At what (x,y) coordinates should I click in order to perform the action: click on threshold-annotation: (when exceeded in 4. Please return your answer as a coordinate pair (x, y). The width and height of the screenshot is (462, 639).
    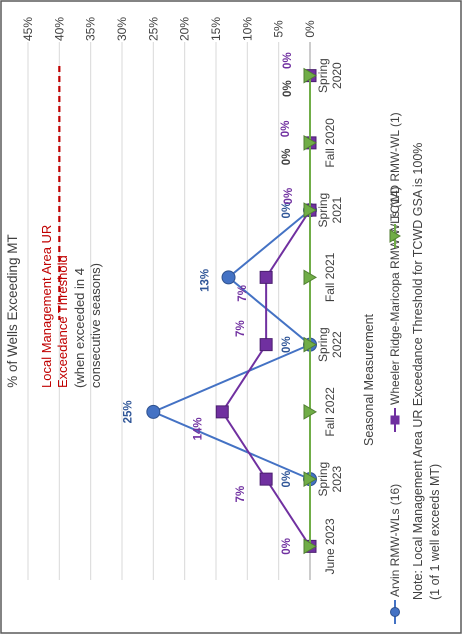
    Looking at the image, I should click on (79, 328).